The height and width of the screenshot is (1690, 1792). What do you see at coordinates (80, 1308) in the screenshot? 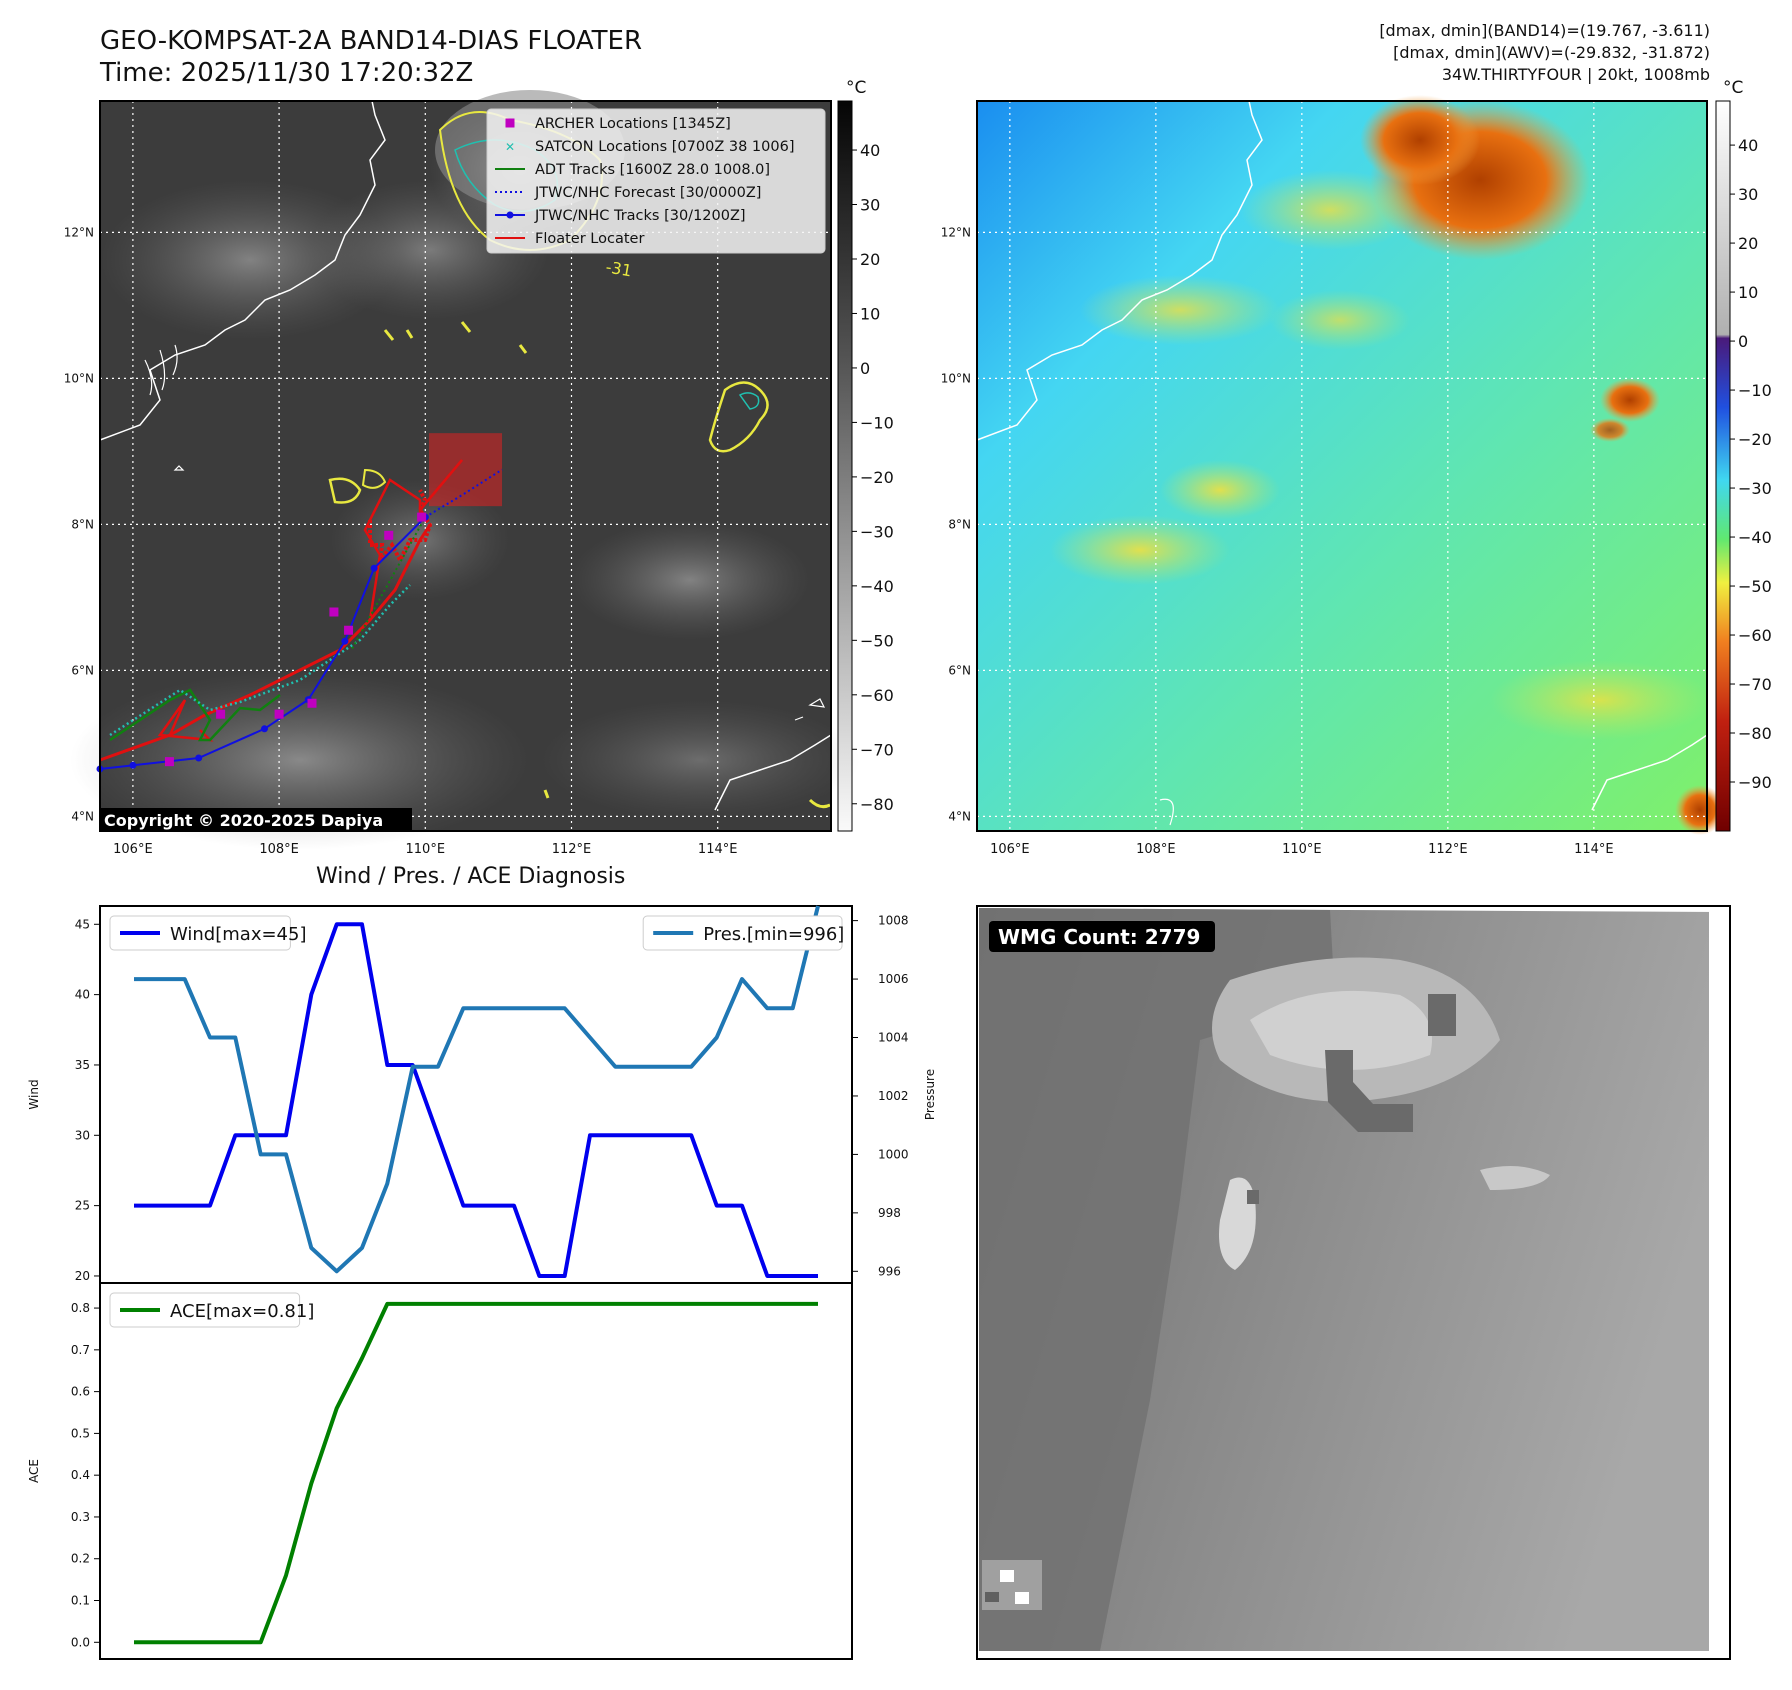
I see `y-tick-label: 0.8` at bounding box center [80, 1308].